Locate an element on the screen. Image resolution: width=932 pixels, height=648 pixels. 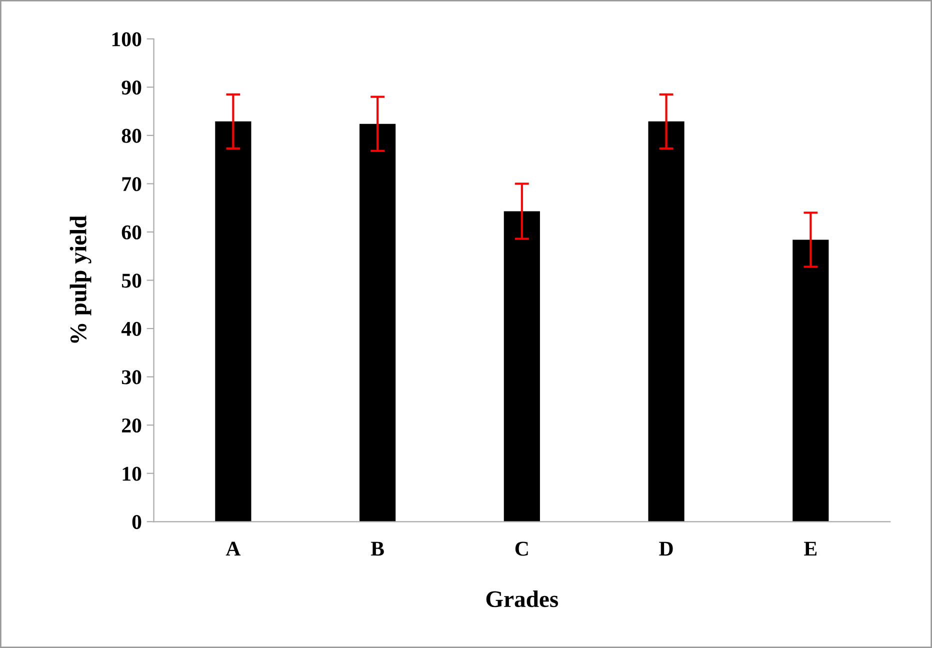
y-tick-label: 10 is located at coordinates (132, 473).